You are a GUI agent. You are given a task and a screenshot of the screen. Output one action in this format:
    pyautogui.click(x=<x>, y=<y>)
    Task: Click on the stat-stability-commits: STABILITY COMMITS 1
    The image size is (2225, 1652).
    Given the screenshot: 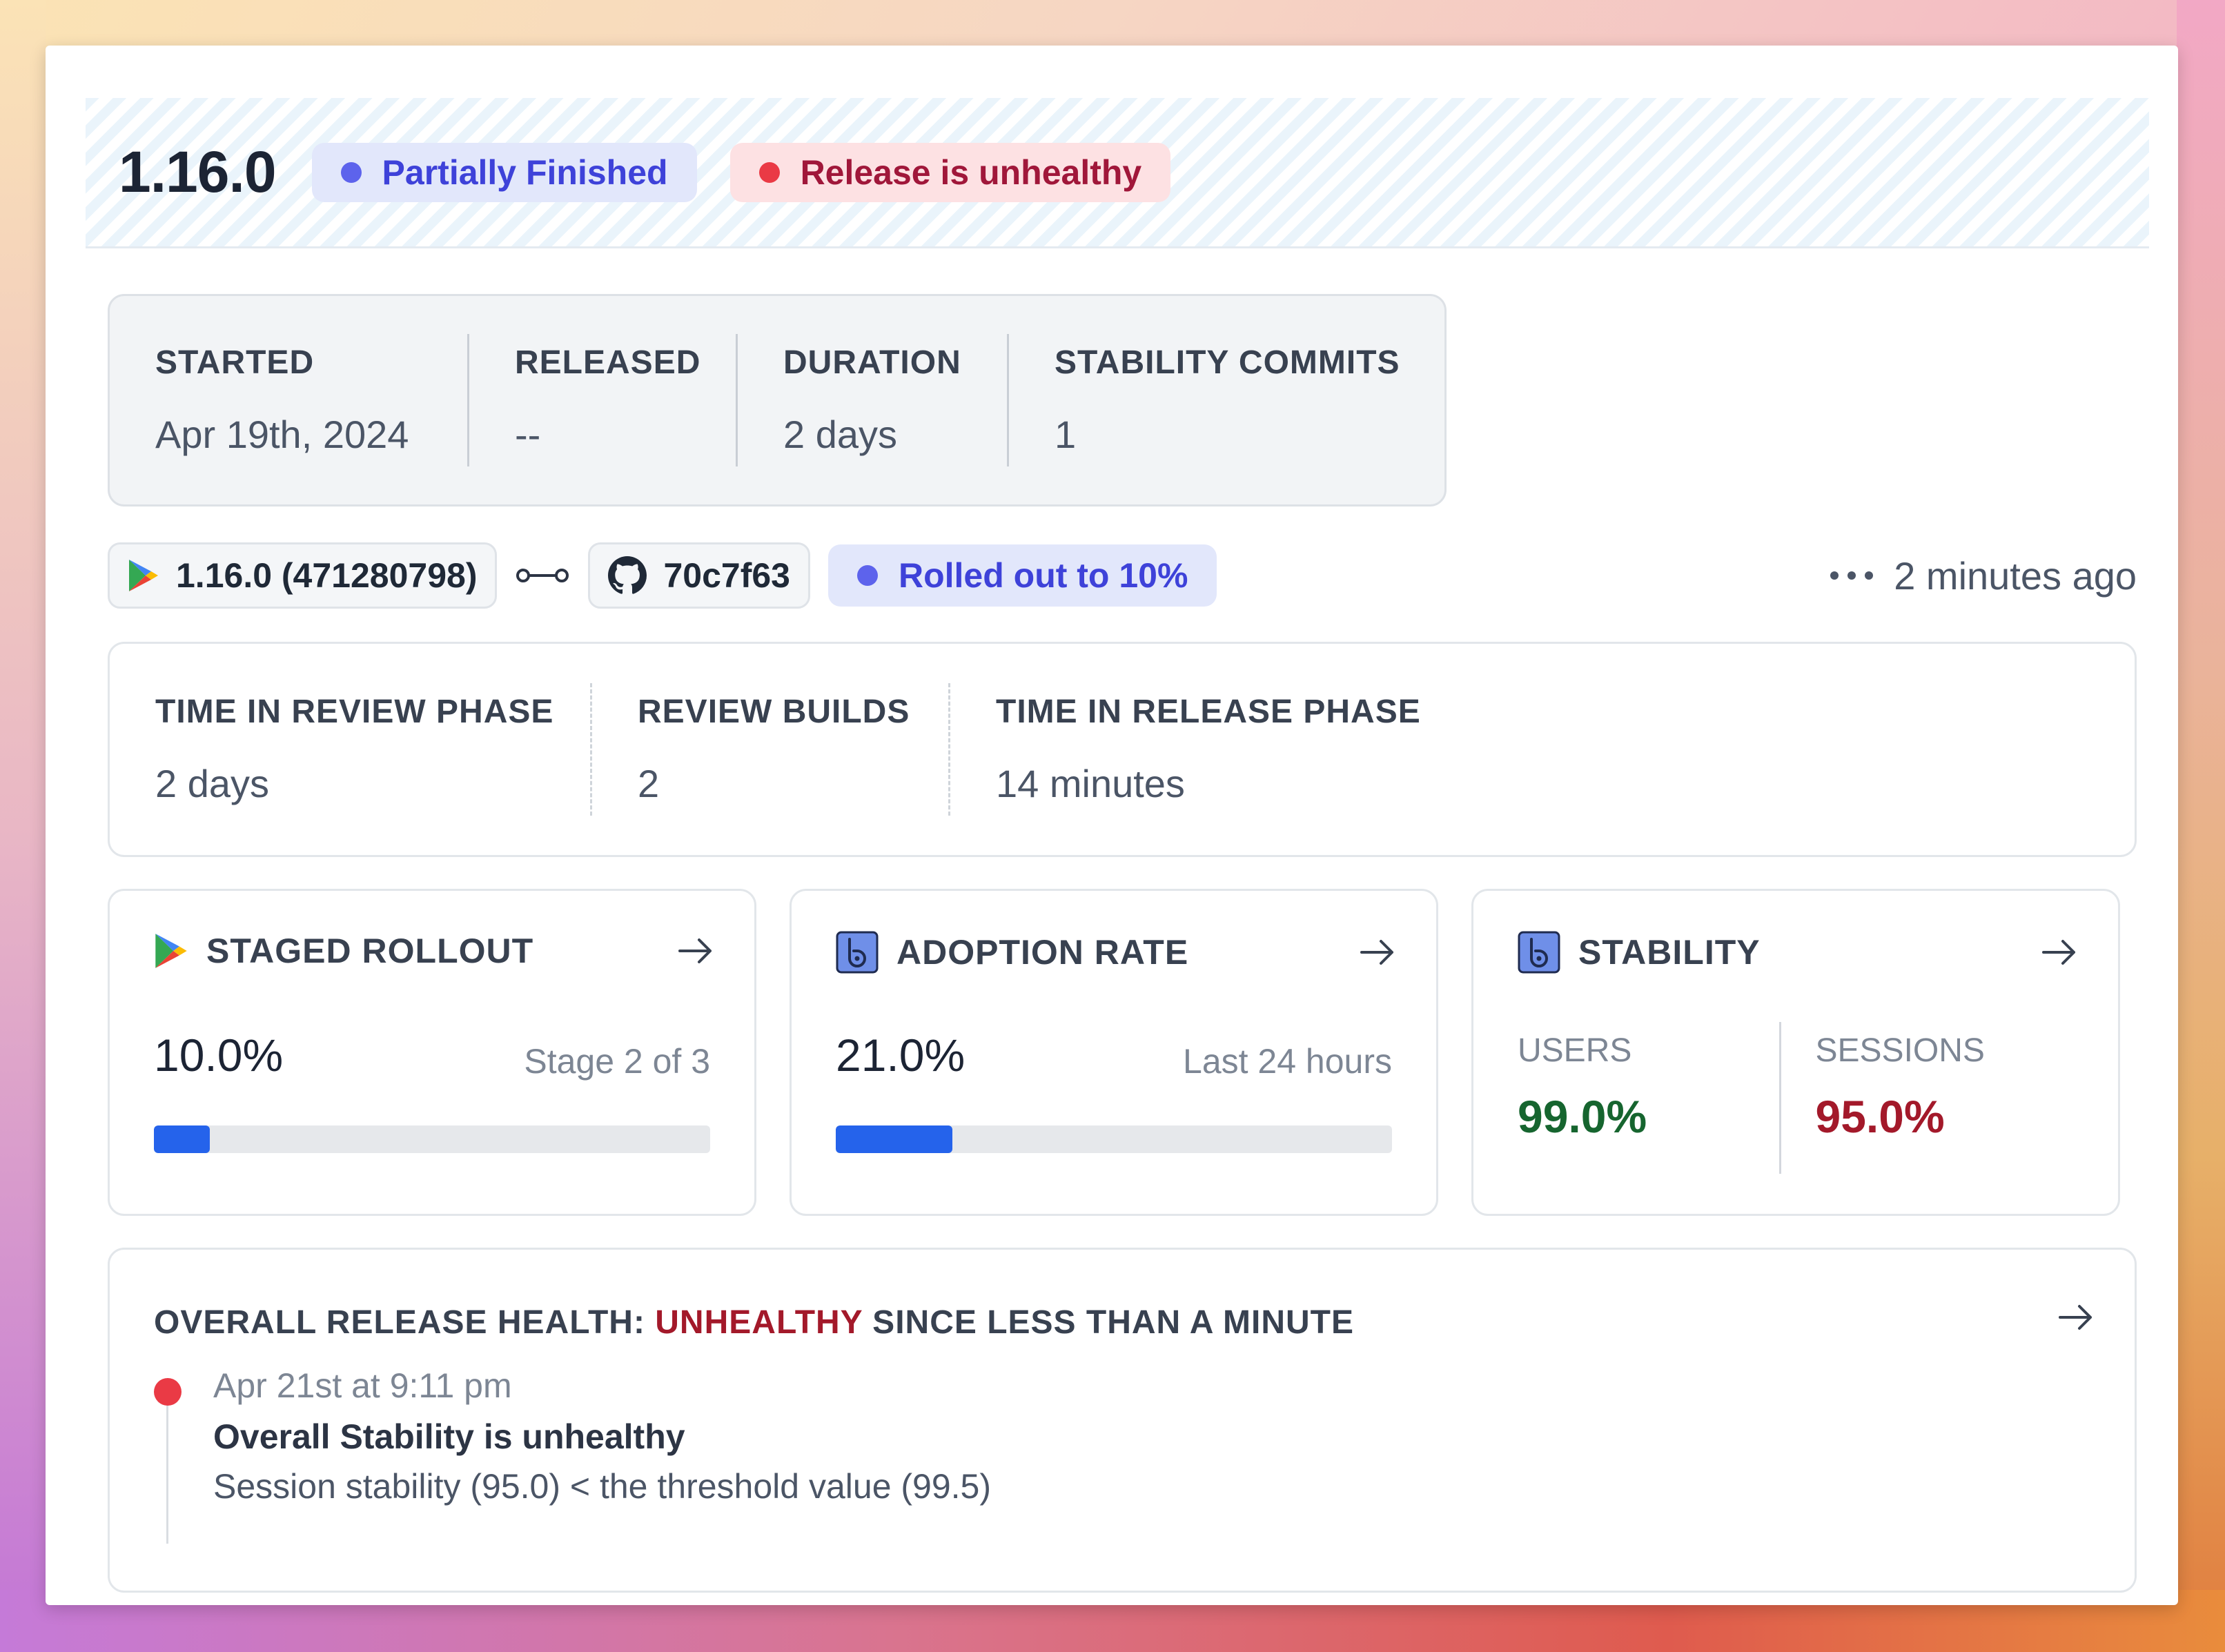 What is the action you would take?
    pyautogui.click(x=1204, y=400)
    